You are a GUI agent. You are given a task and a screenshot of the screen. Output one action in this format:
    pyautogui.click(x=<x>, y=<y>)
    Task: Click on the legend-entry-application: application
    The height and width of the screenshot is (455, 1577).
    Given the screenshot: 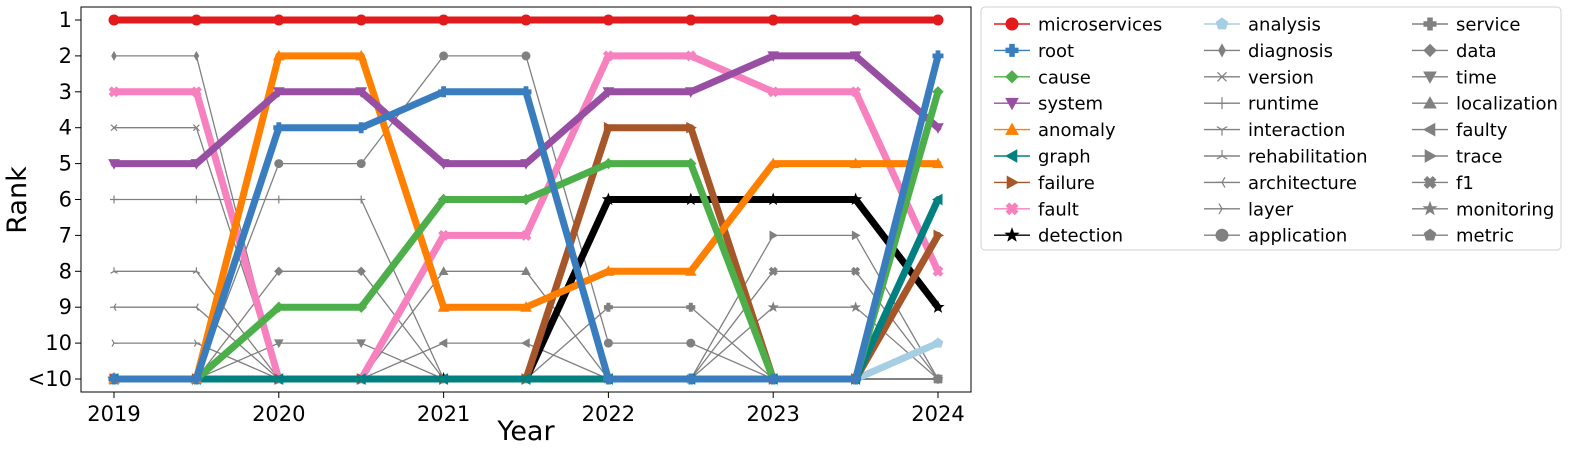 What is the action you would take?
    pyautogui.click(x=1275, y=236)
    